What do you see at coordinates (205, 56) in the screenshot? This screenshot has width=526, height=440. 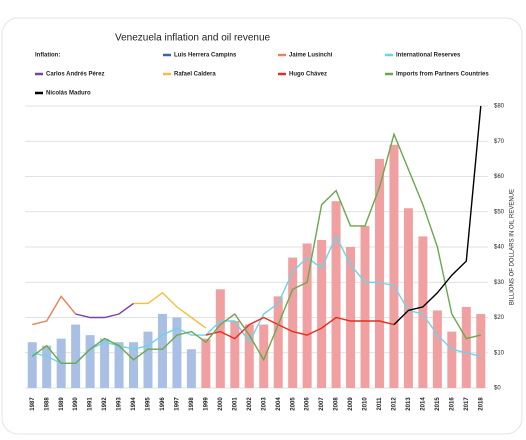 I see `legend-label: Luis Herrera Campins` at bounding box center [205, 56].